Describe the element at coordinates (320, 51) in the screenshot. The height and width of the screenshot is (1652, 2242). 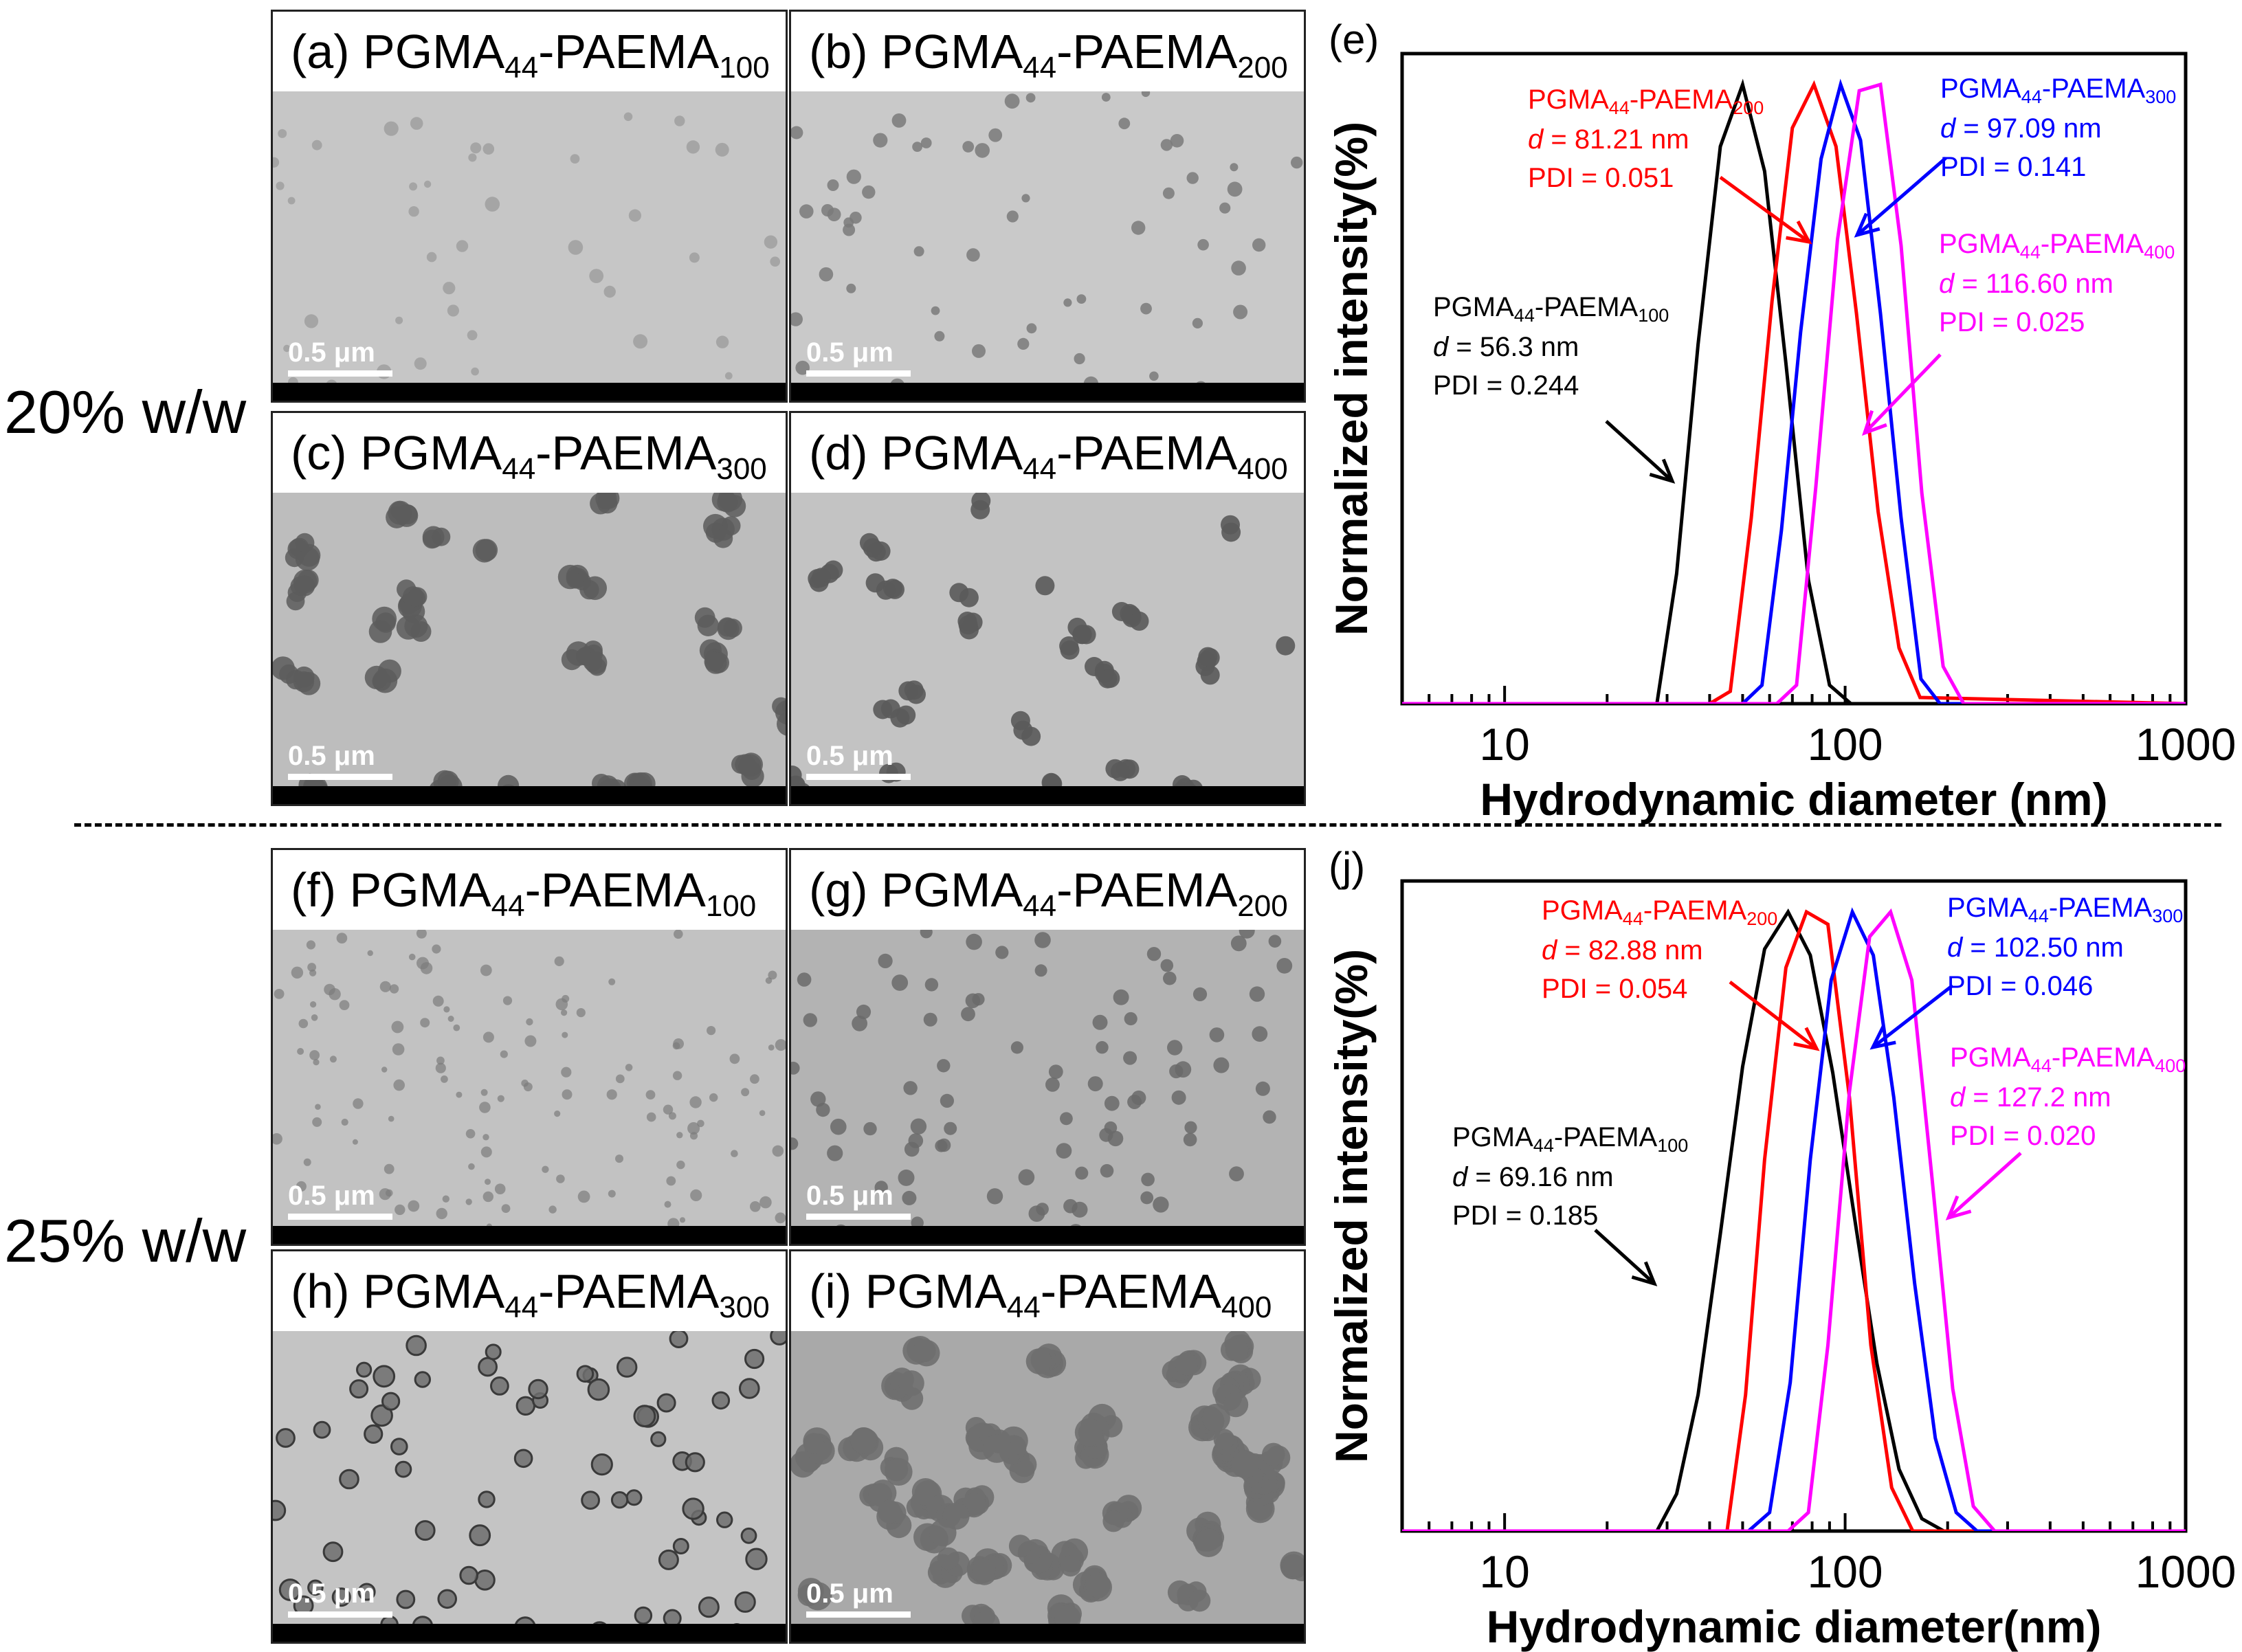
I see `tem-title-letter: (a)` at that location.